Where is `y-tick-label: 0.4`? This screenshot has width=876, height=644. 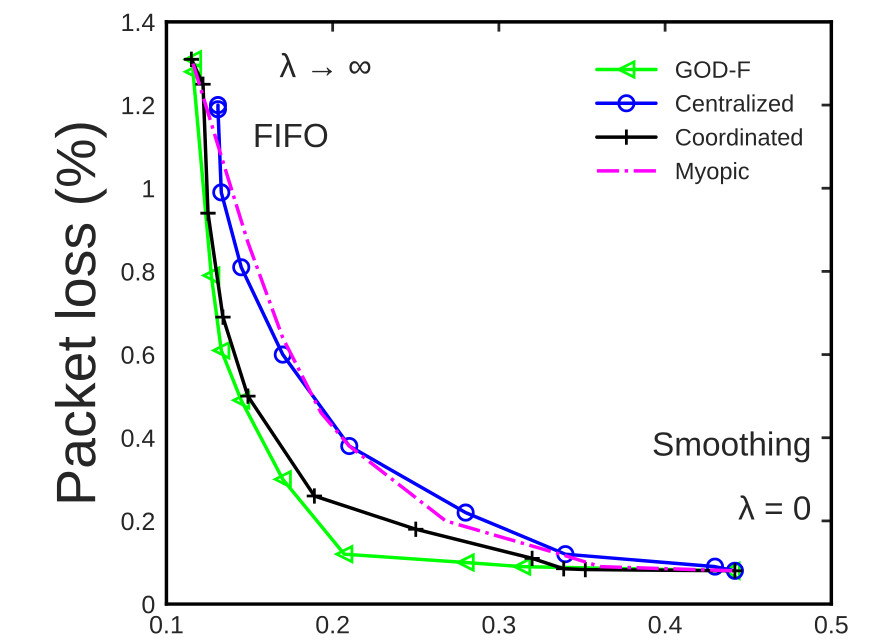
y-tick-label: 0.4 is located at coordinates (138, 438).